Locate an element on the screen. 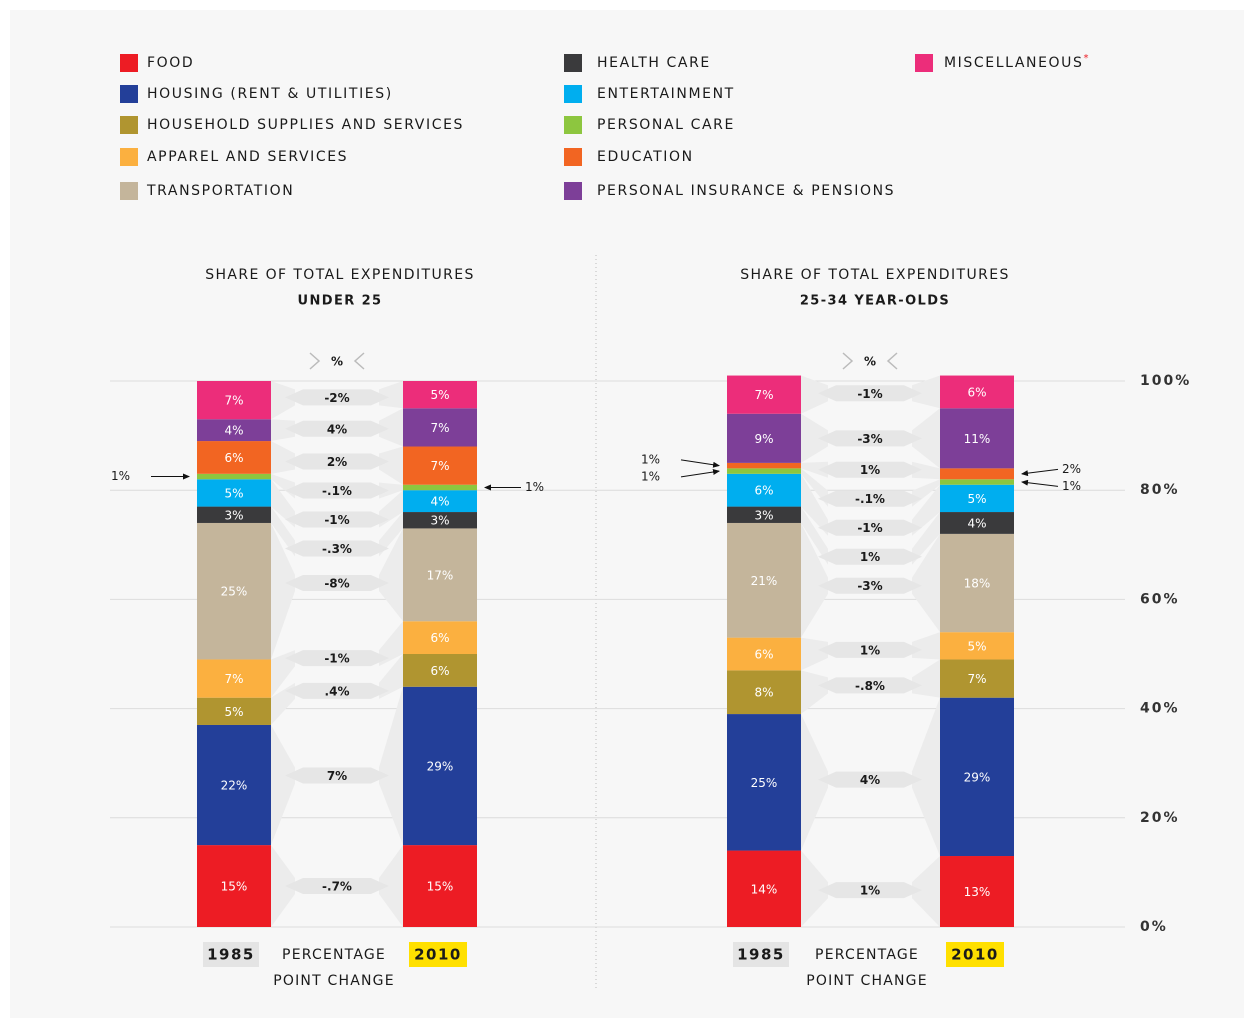 This screenshot has width=1254, height=1028. segment-label: 4% is located at coordinates (233, 431).